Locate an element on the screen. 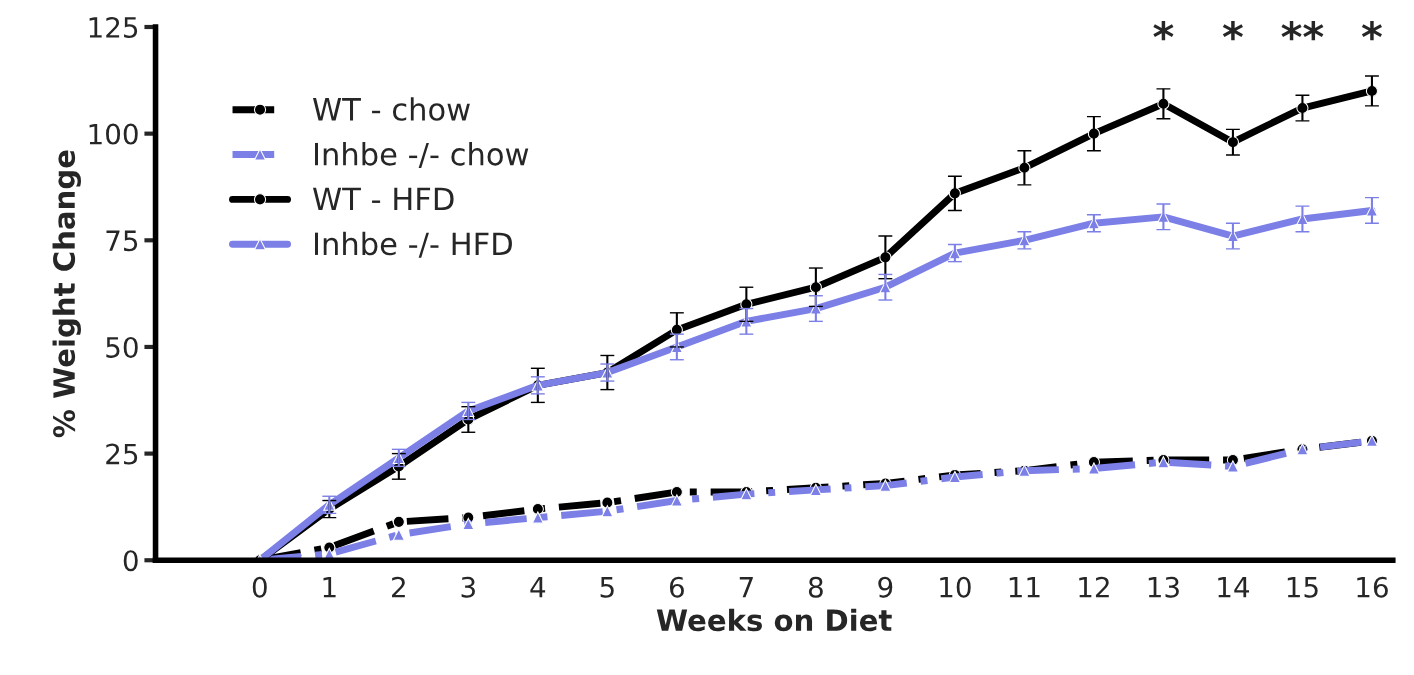 The width and height of the screenshot is (1414, 675). y-axis-title: % Weight Change is located at coordinates (66, 294).